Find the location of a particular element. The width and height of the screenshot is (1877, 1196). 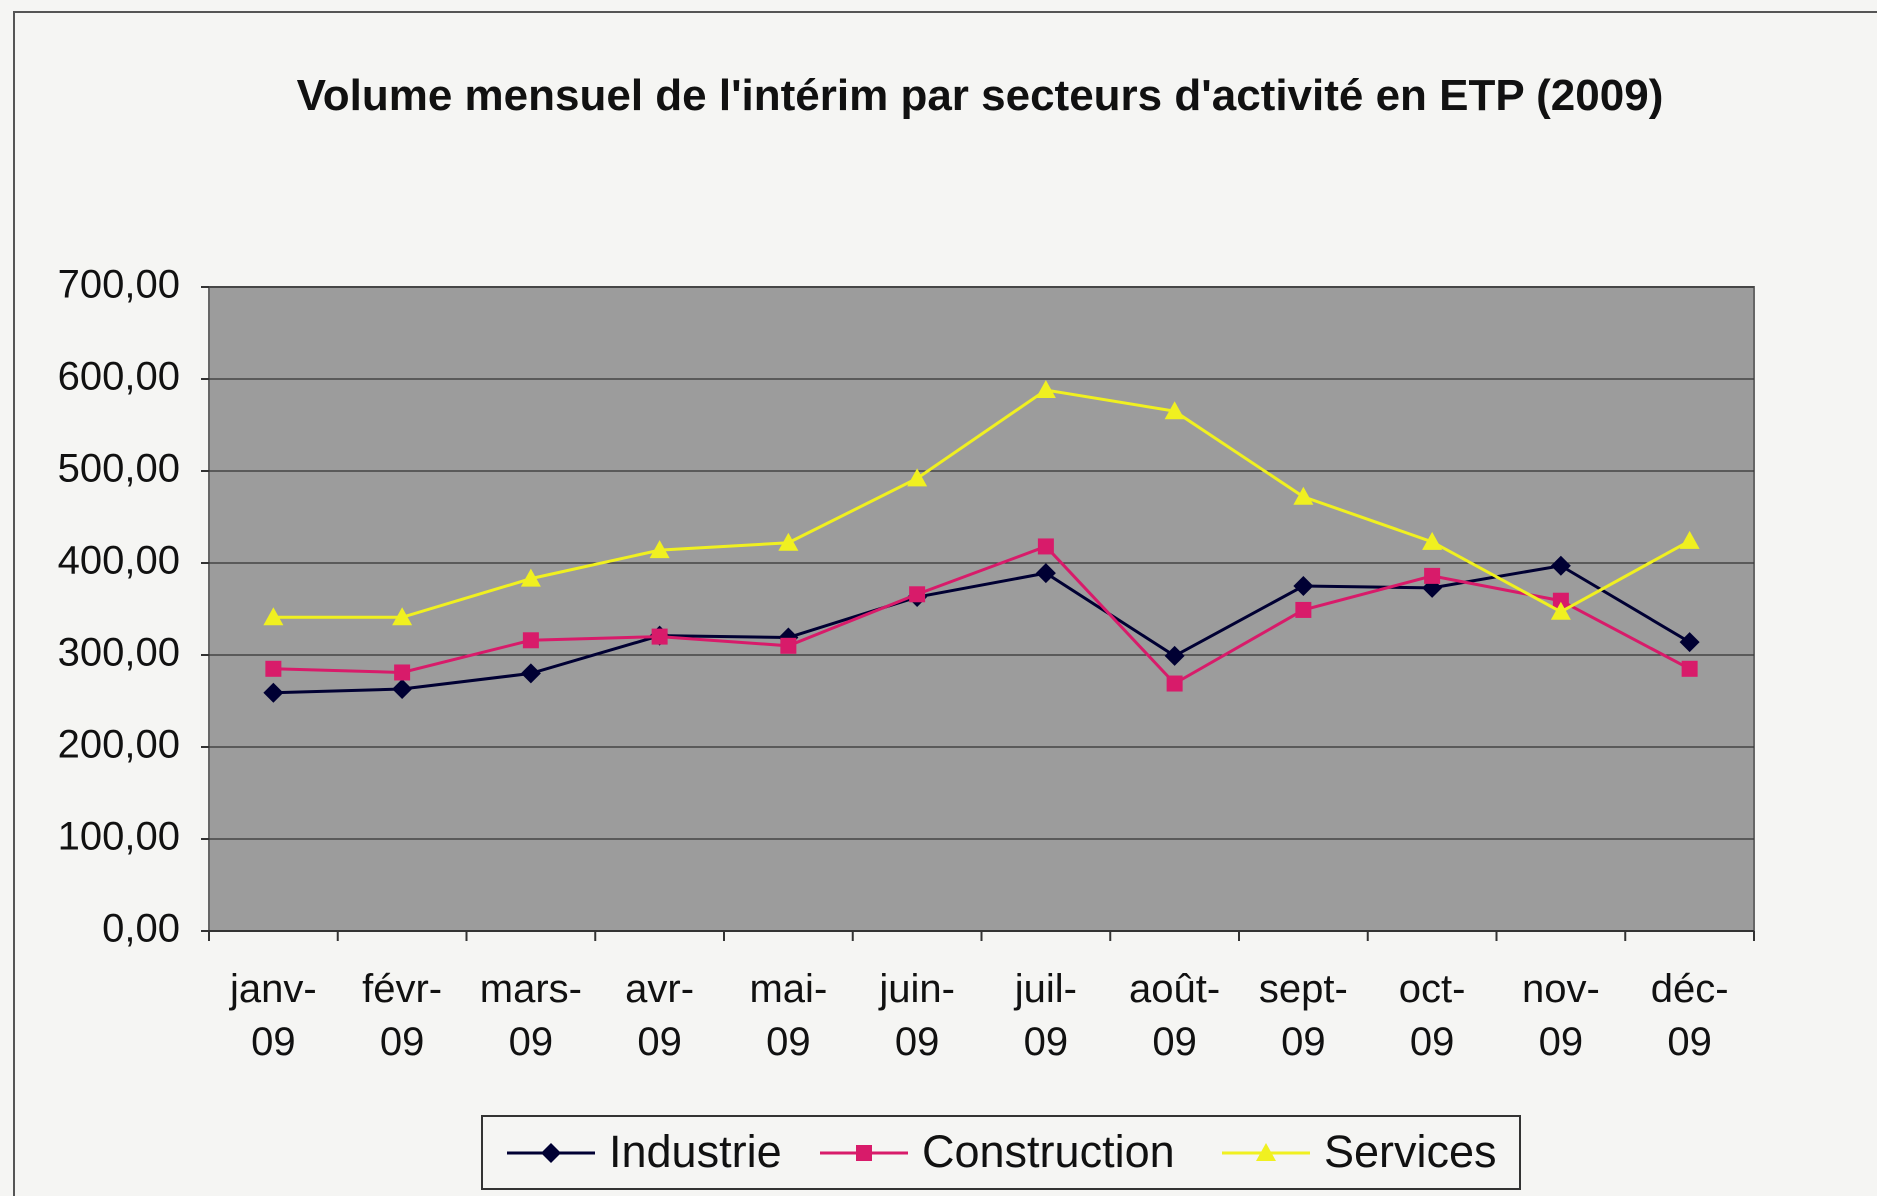

x-tick-label: janv-09 is located at coordinates (273, 1015).